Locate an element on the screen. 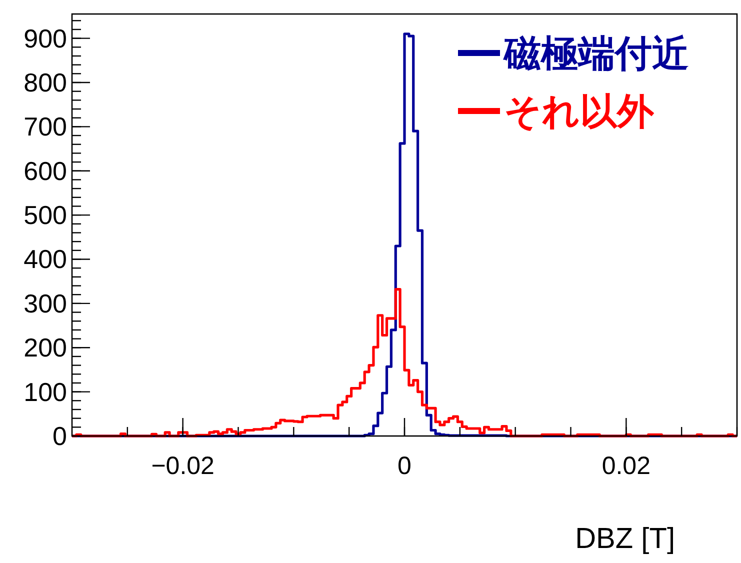 The width and height of the screenshot is (741, 563). y-tick-label: 500 is located at coordinates (45, 215).